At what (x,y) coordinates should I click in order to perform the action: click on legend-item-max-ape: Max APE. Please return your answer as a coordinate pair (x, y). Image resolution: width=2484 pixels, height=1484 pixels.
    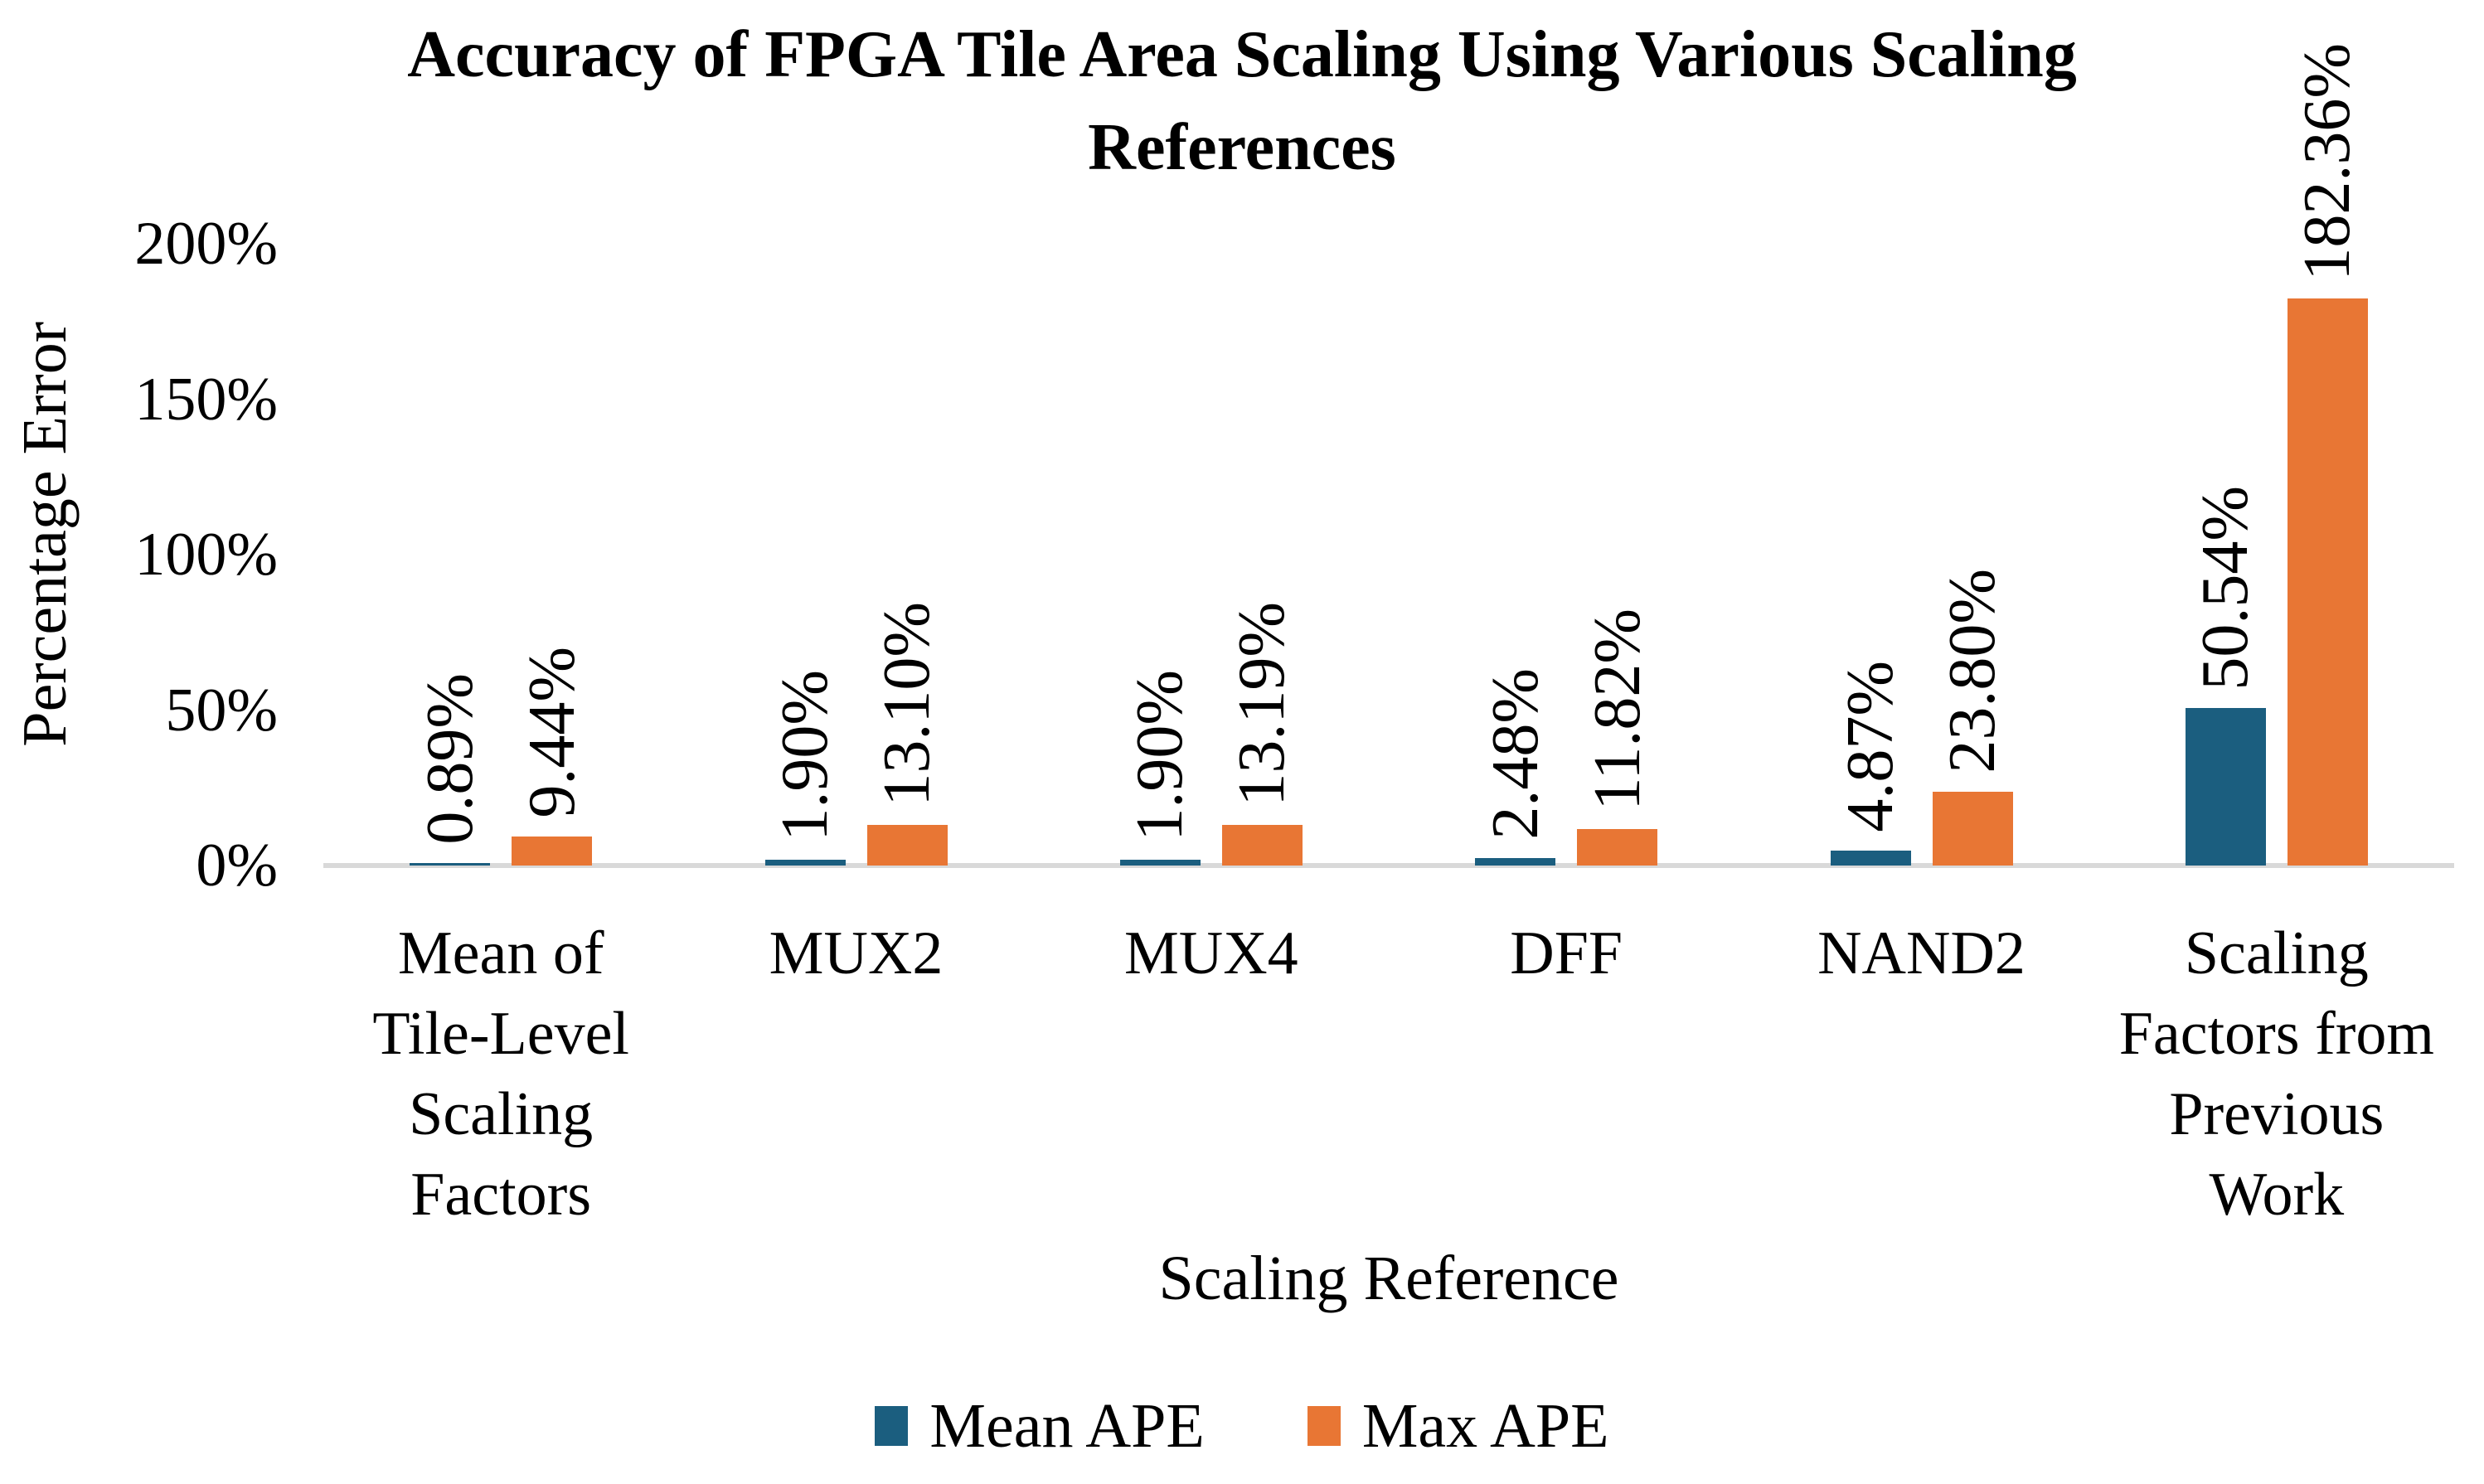
    Looking at the image, I should click on (1458, 1426).